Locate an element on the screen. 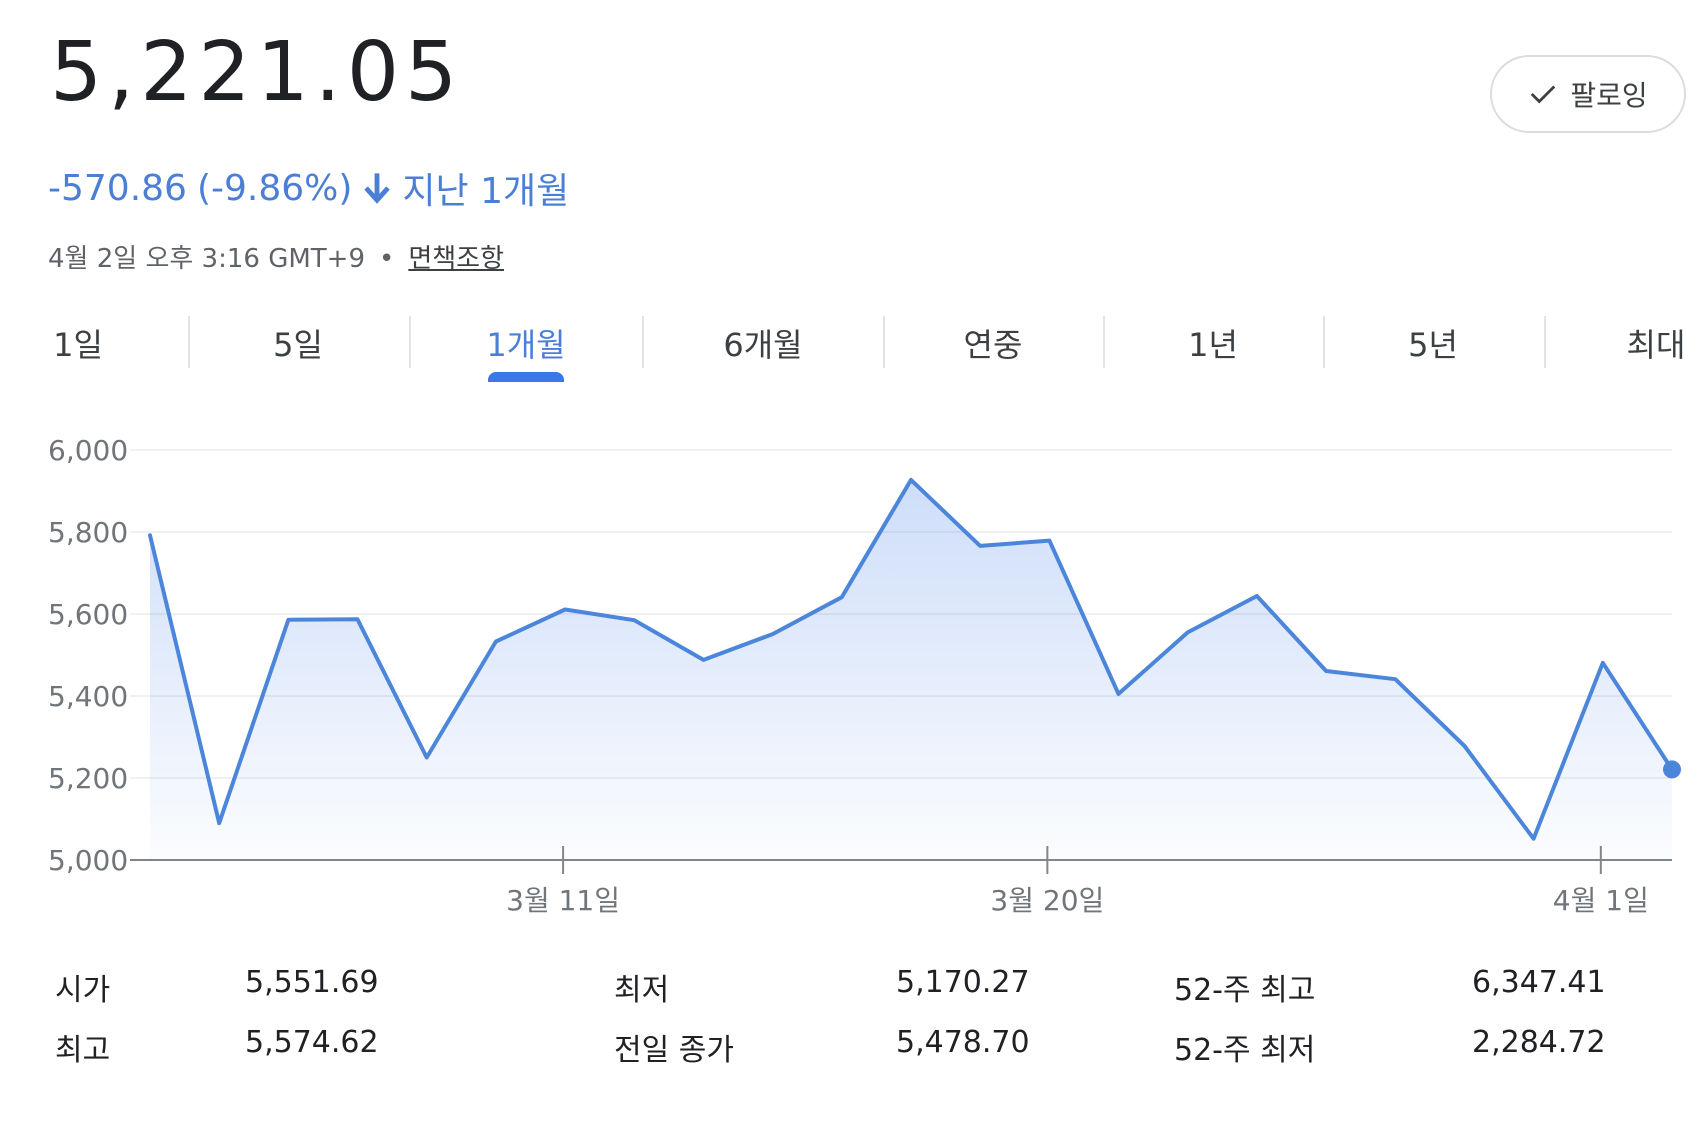 This screenshot has height=1140, width=1702. stat-label-low: 최저 is located at coordinates (642, 990).